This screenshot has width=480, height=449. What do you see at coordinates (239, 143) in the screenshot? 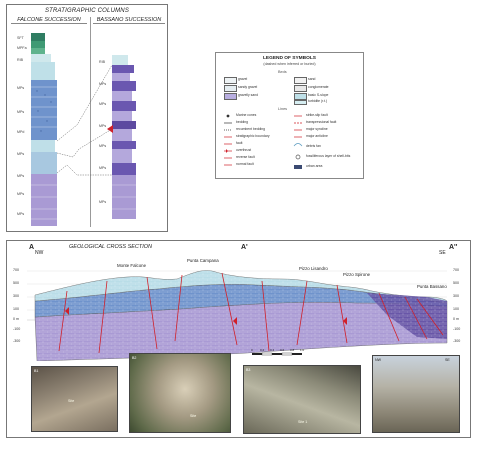
I see `legend-line-item: fault` at bounding box center [239, 143].